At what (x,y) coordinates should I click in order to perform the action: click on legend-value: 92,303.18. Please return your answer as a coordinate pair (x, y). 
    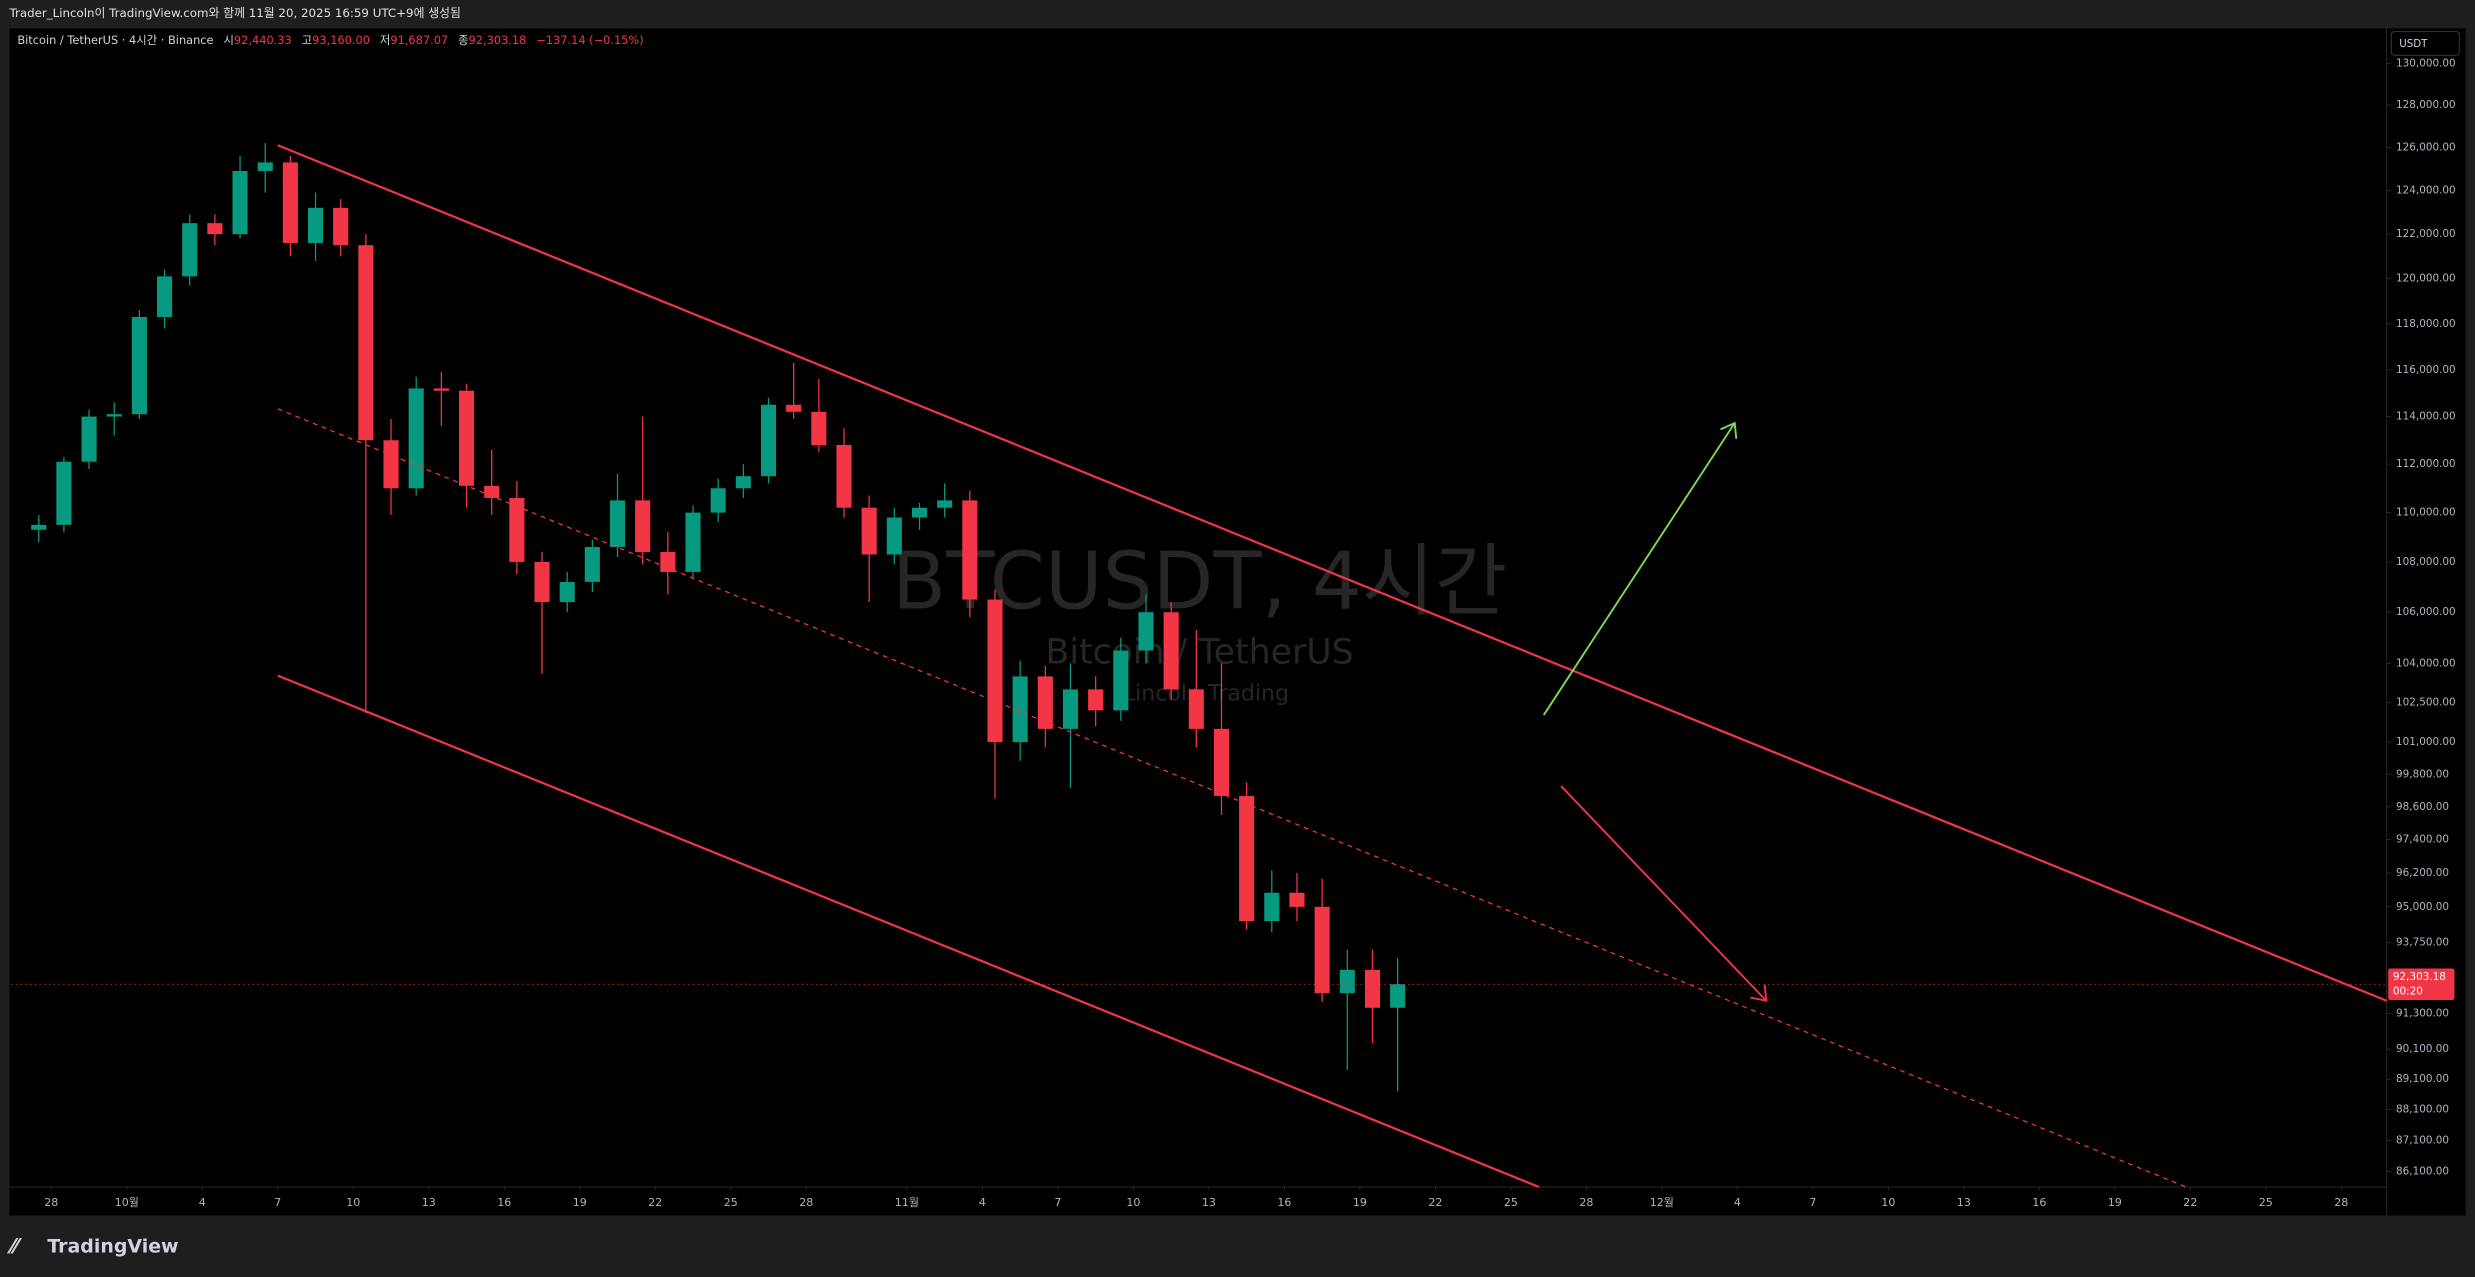
    Looking at the image, I should click on (498, 40).